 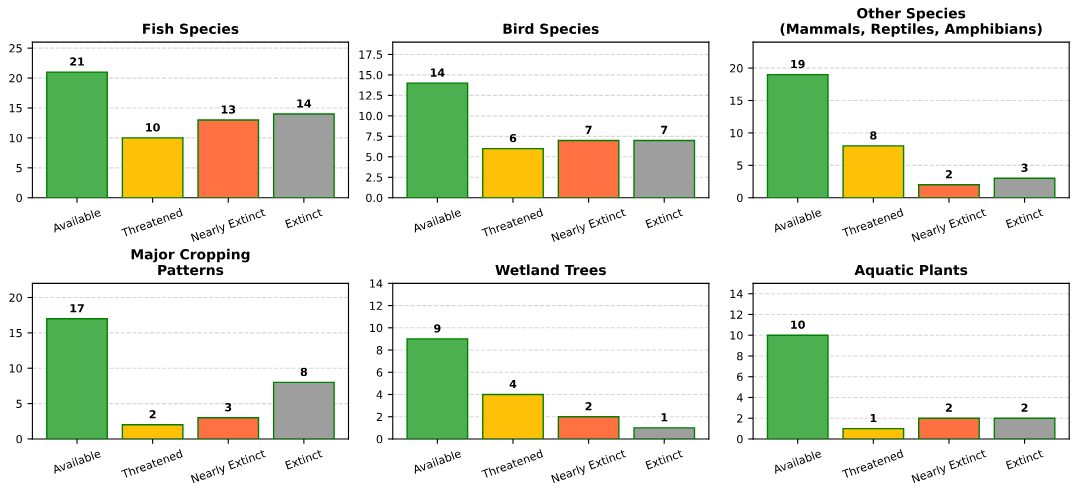 I want to click on data-label: 13, so click(x=228, y=109).